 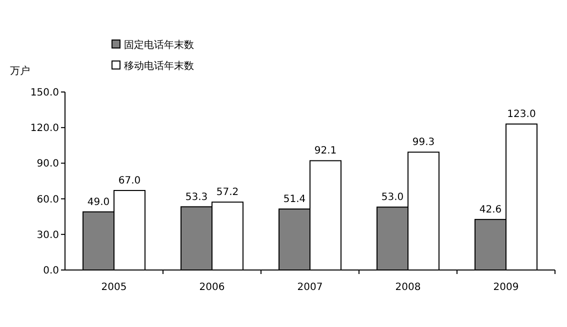 I want to click on x-tick-label: 2009, so click(x=506, y=287).